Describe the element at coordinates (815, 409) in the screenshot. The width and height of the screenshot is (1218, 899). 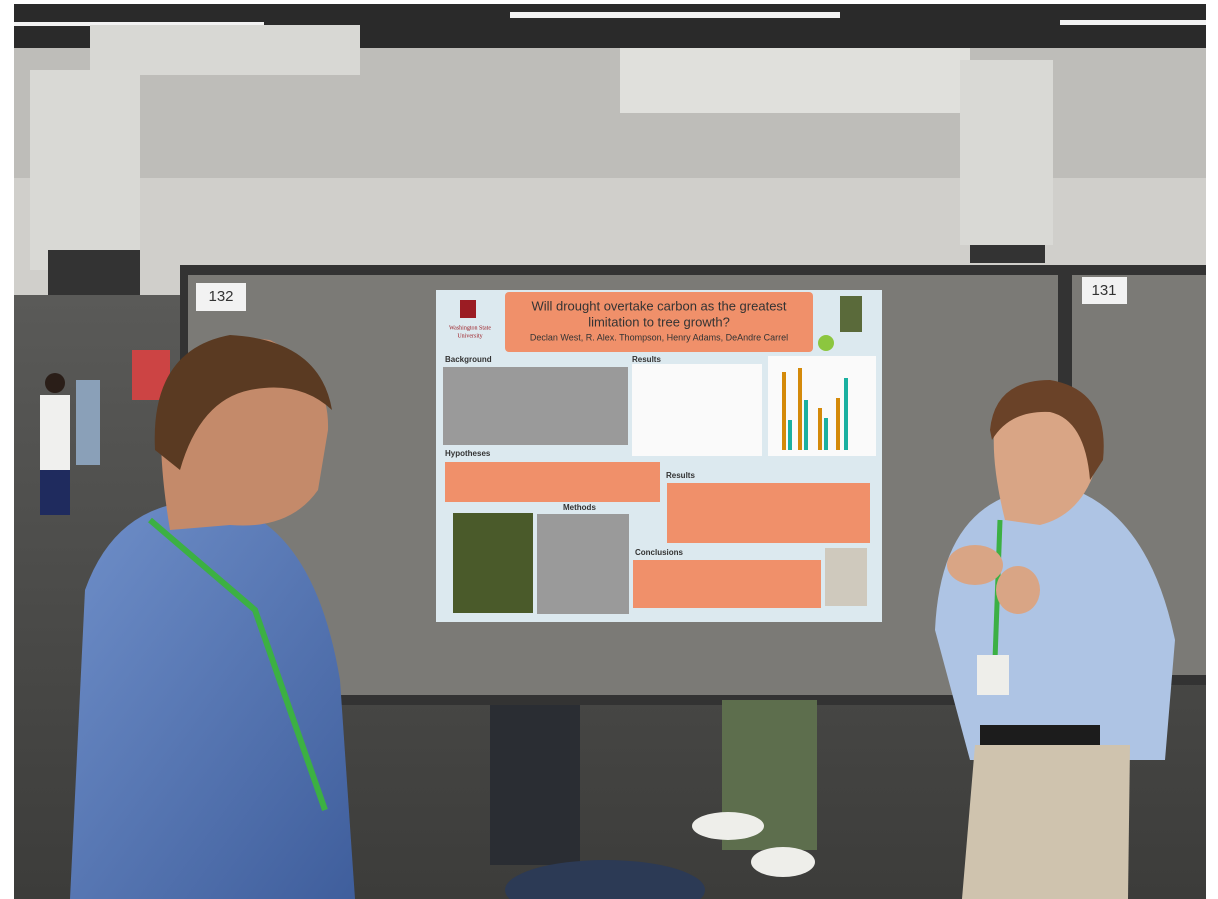
I see `figure-bars` at that location.